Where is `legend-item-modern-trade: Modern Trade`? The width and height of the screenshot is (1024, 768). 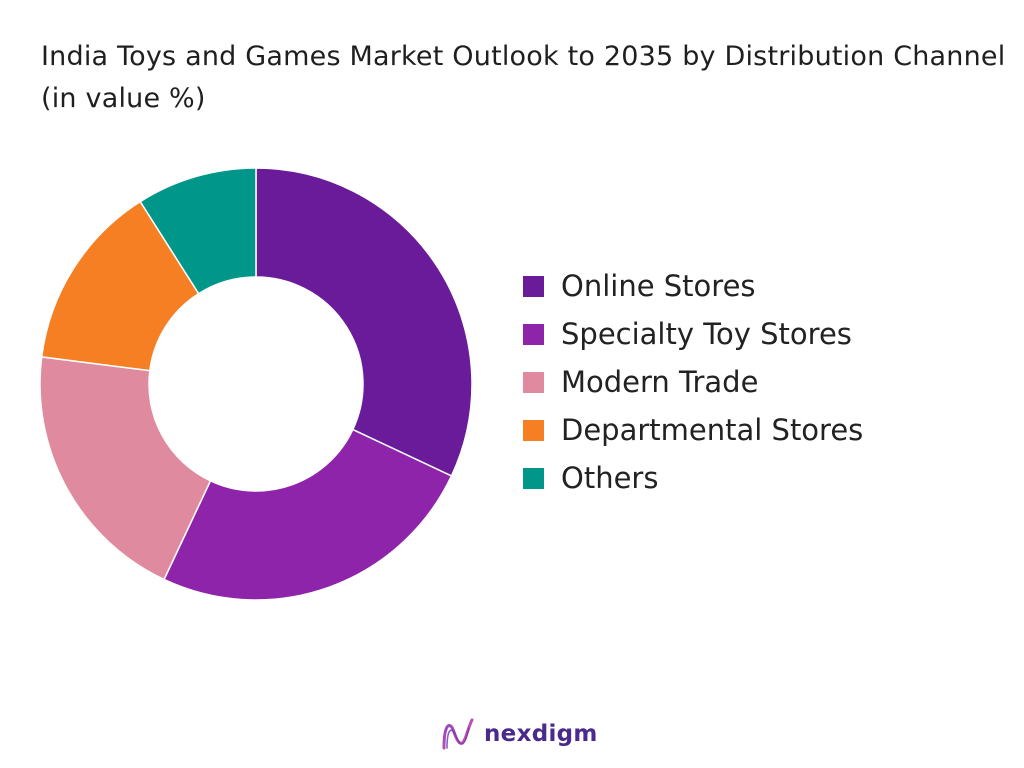
legend-item-modern-trade: Modern Trade is located at coordinates (693, 382).